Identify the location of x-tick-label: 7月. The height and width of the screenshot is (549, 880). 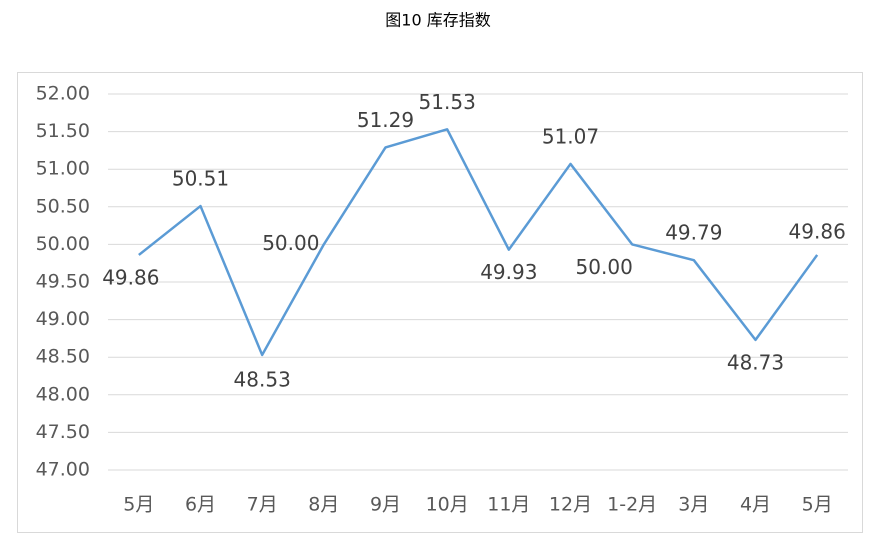
(262, 505).